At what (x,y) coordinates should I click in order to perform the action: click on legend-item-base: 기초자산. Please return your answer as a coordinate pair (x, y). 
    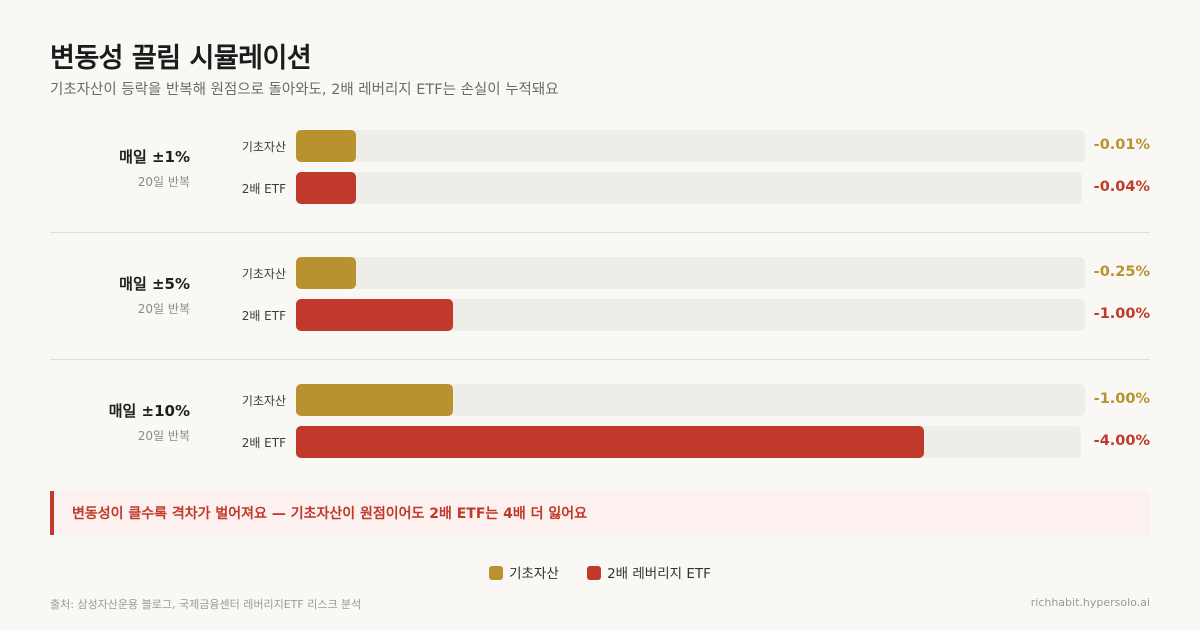
    Looking at the image, I should click on (524, 572).